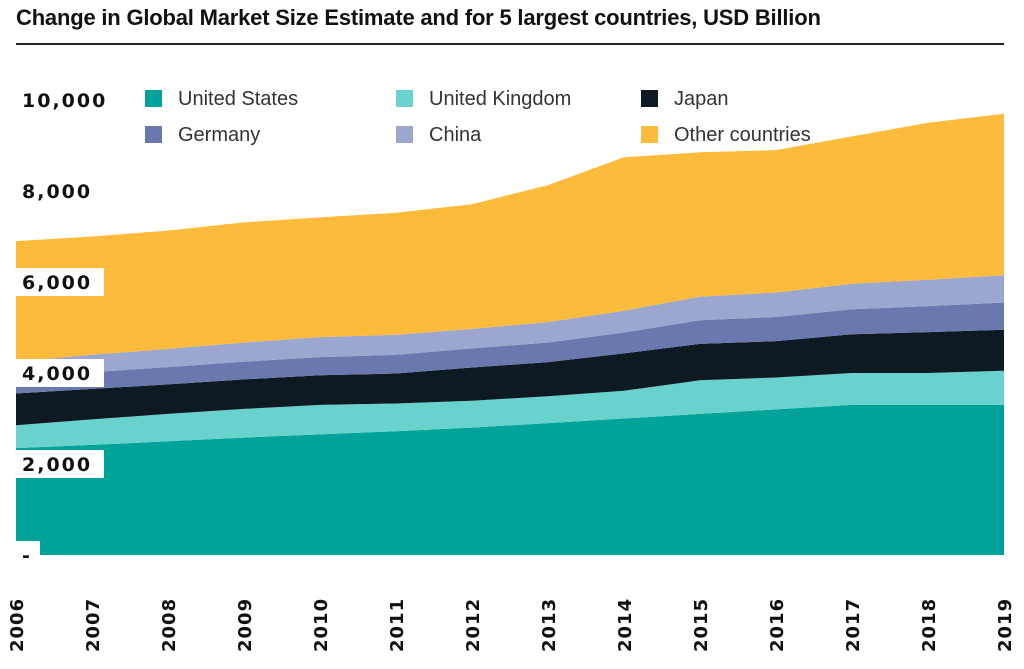  I want to click on y-tick-label: 4,000, so click(57, 374).